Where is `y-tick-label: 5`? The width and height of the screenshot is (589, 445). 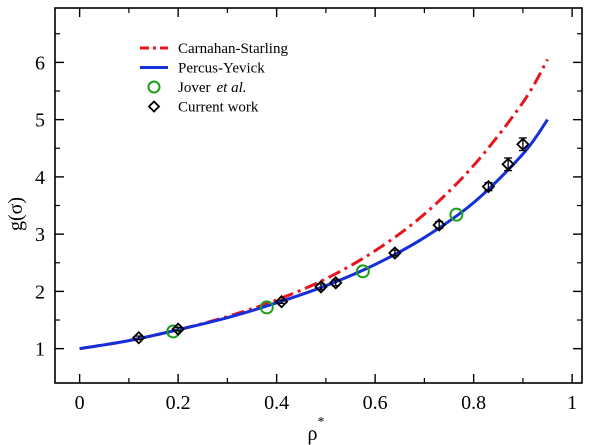 y-tick-label: 5 is located at coordinates (40, 121).